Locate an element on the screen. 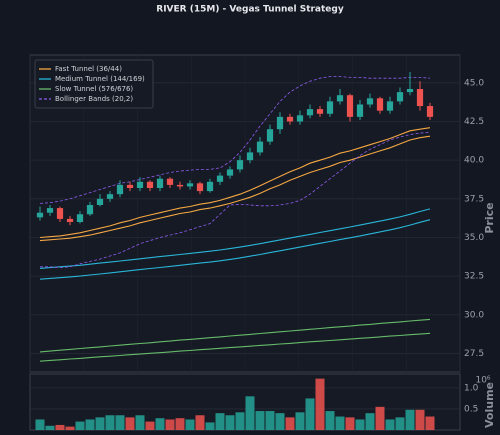 The image size is (500, 435). y-tick-label: 37.5 is located at coordinates (474, 199).